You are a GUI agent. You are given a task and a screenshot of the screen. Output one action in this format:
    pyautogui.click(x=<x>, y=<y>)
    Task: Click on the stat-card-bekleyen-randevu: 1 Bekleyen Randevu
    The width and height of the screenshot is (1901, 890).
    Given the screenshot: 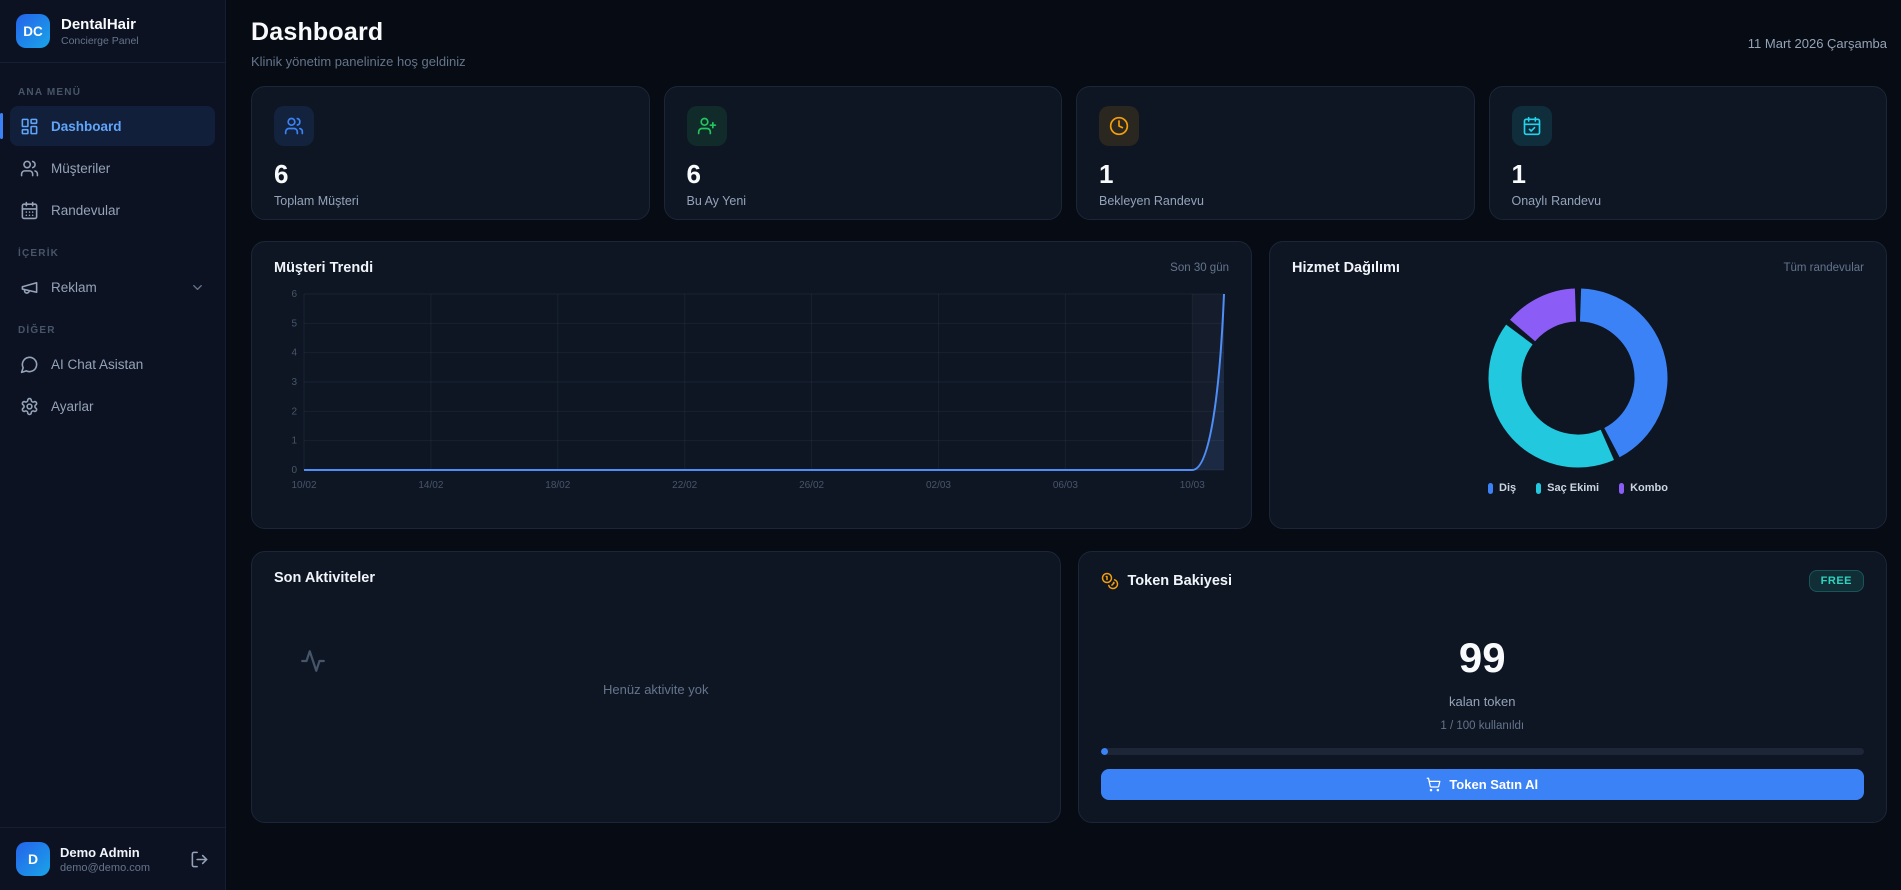 What is the action you would take?
    pyautogui.click(x=1275, y=153)
    